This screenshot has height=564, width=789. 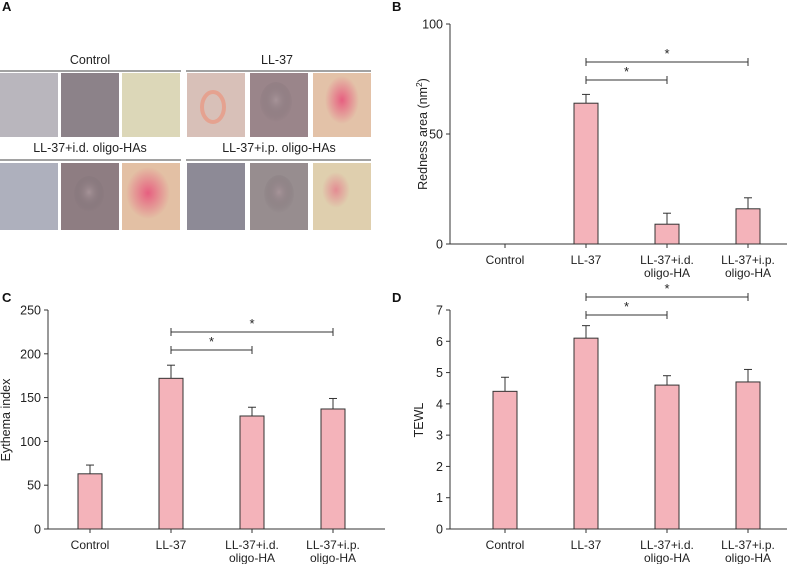 What do you see at coordinates (439, 373) in the screenshot?
I see `chart-d-ytick-label: 5` at bounding box center [439, 373].